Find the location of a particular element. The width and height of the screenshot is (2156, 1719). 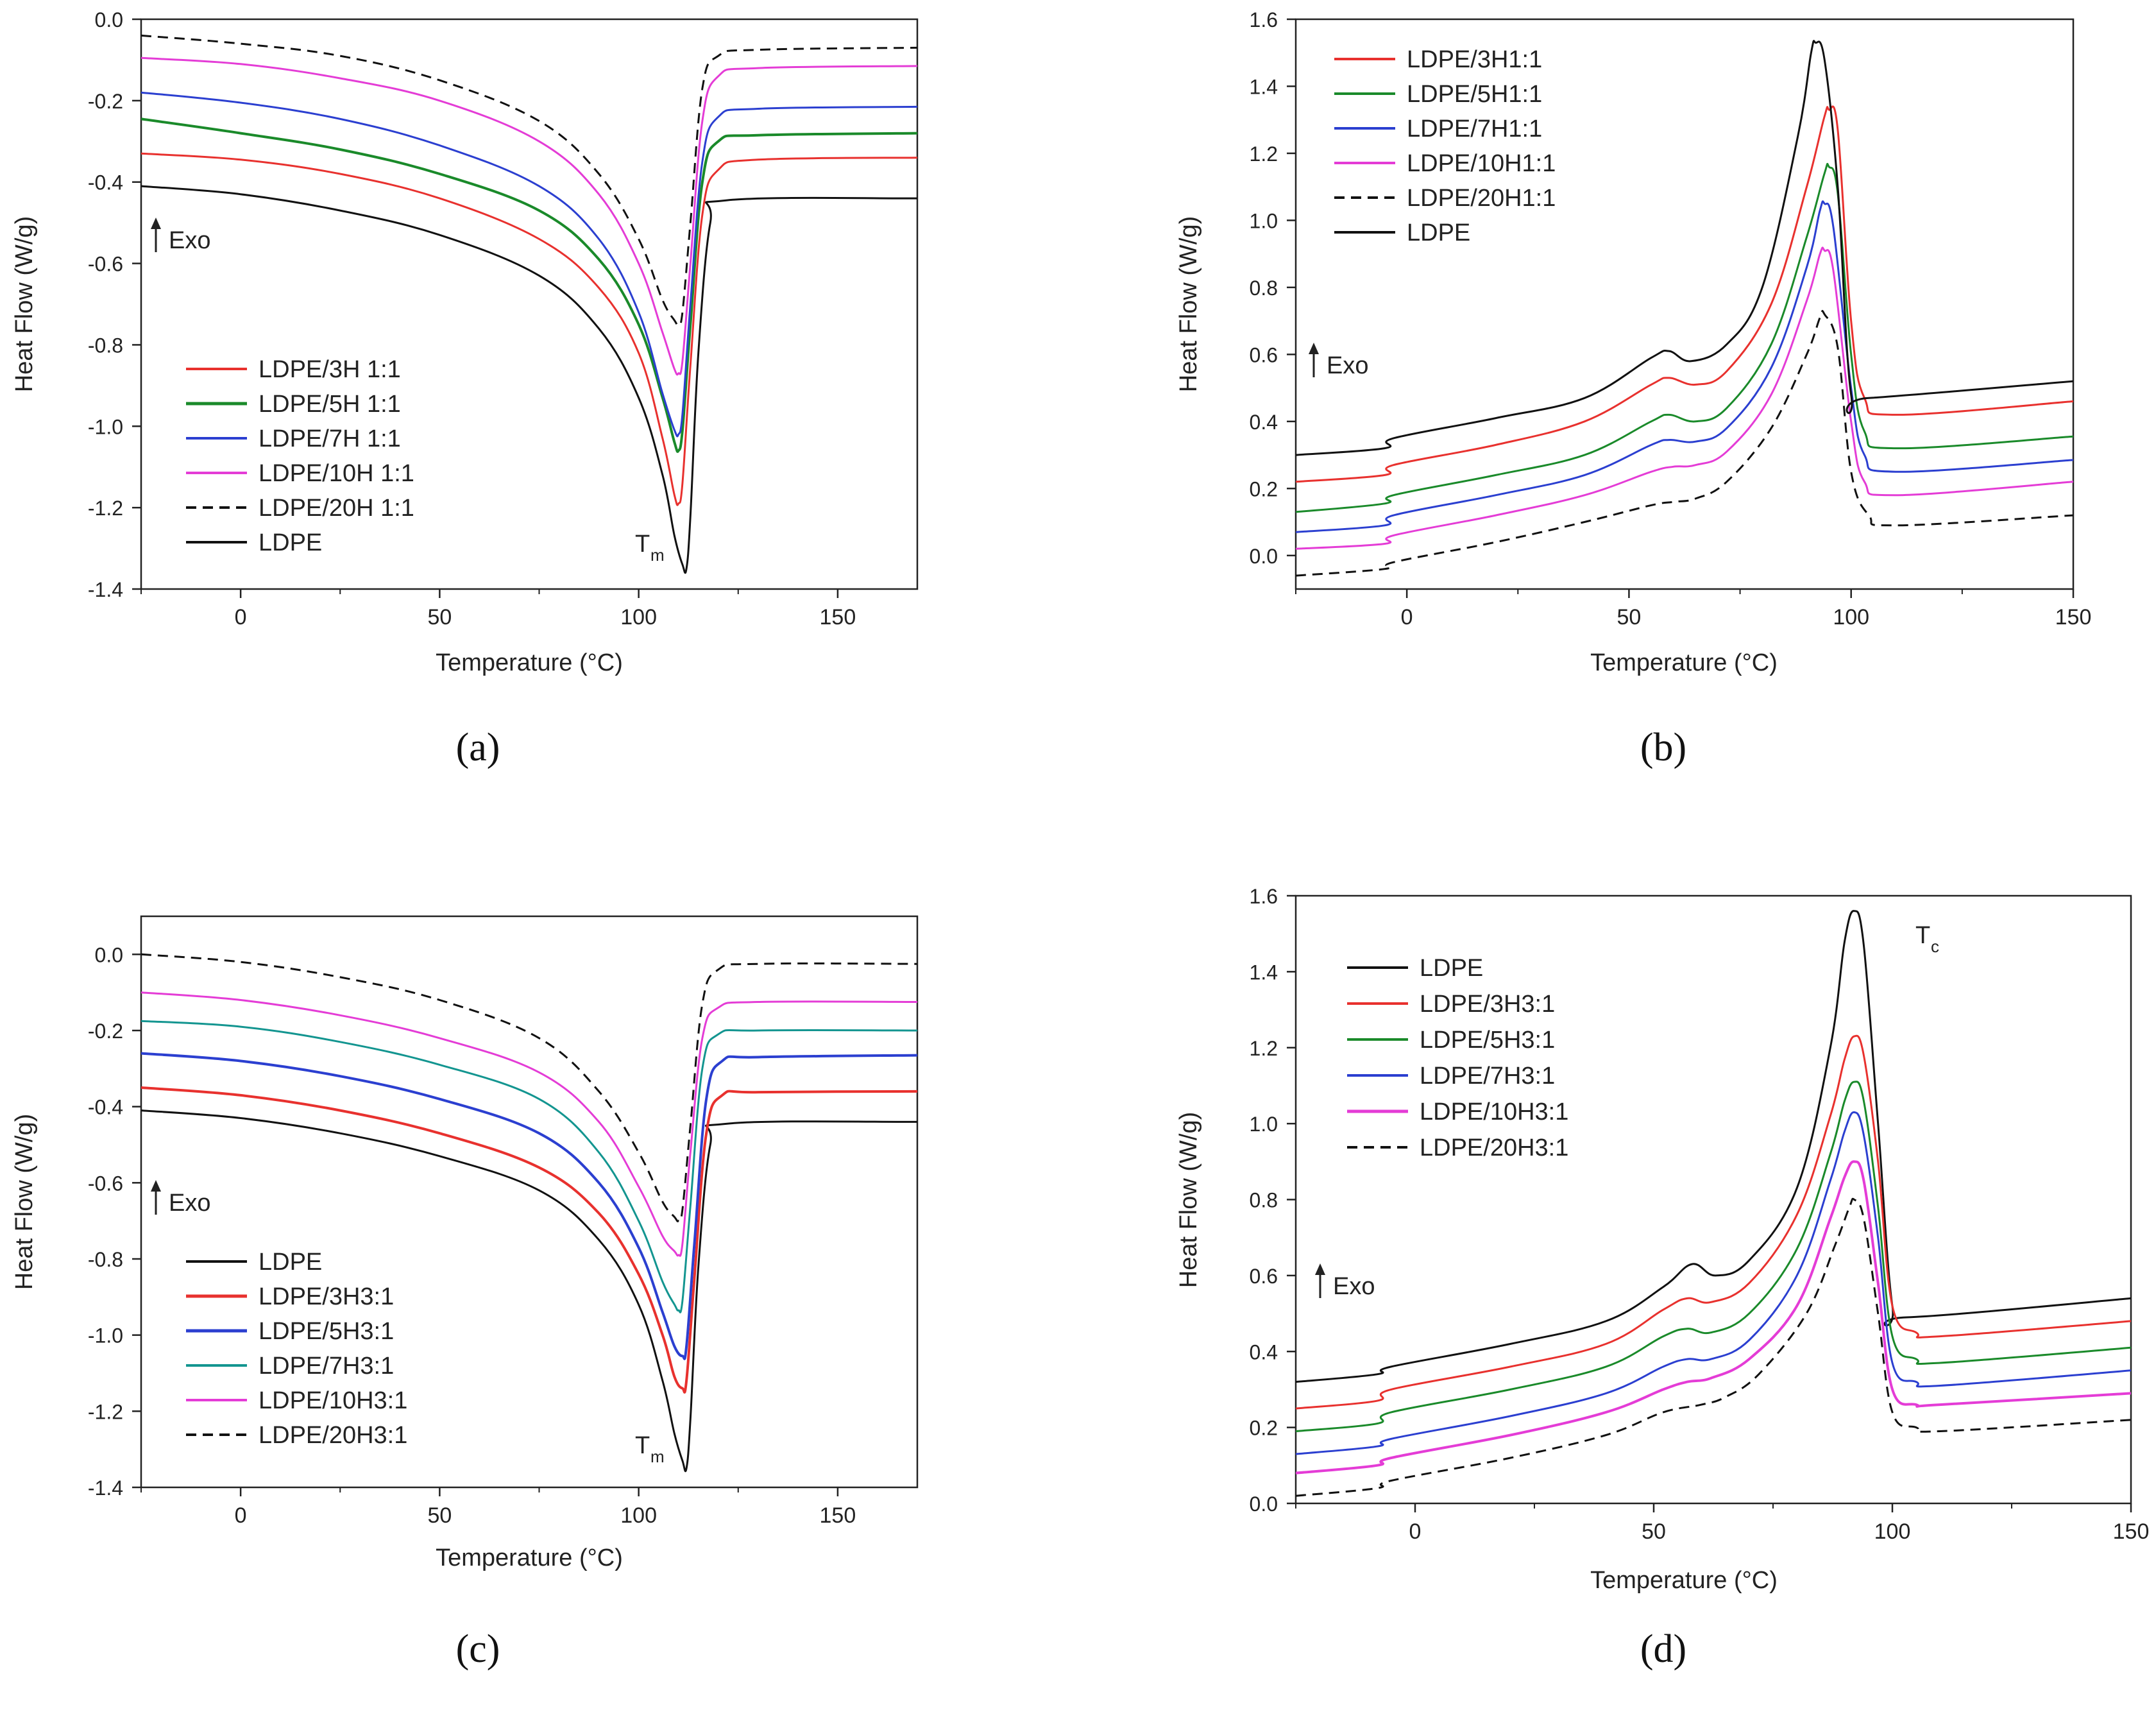

legend-label: LDPE/20H1:1 is located at coordinates (1482, 198).